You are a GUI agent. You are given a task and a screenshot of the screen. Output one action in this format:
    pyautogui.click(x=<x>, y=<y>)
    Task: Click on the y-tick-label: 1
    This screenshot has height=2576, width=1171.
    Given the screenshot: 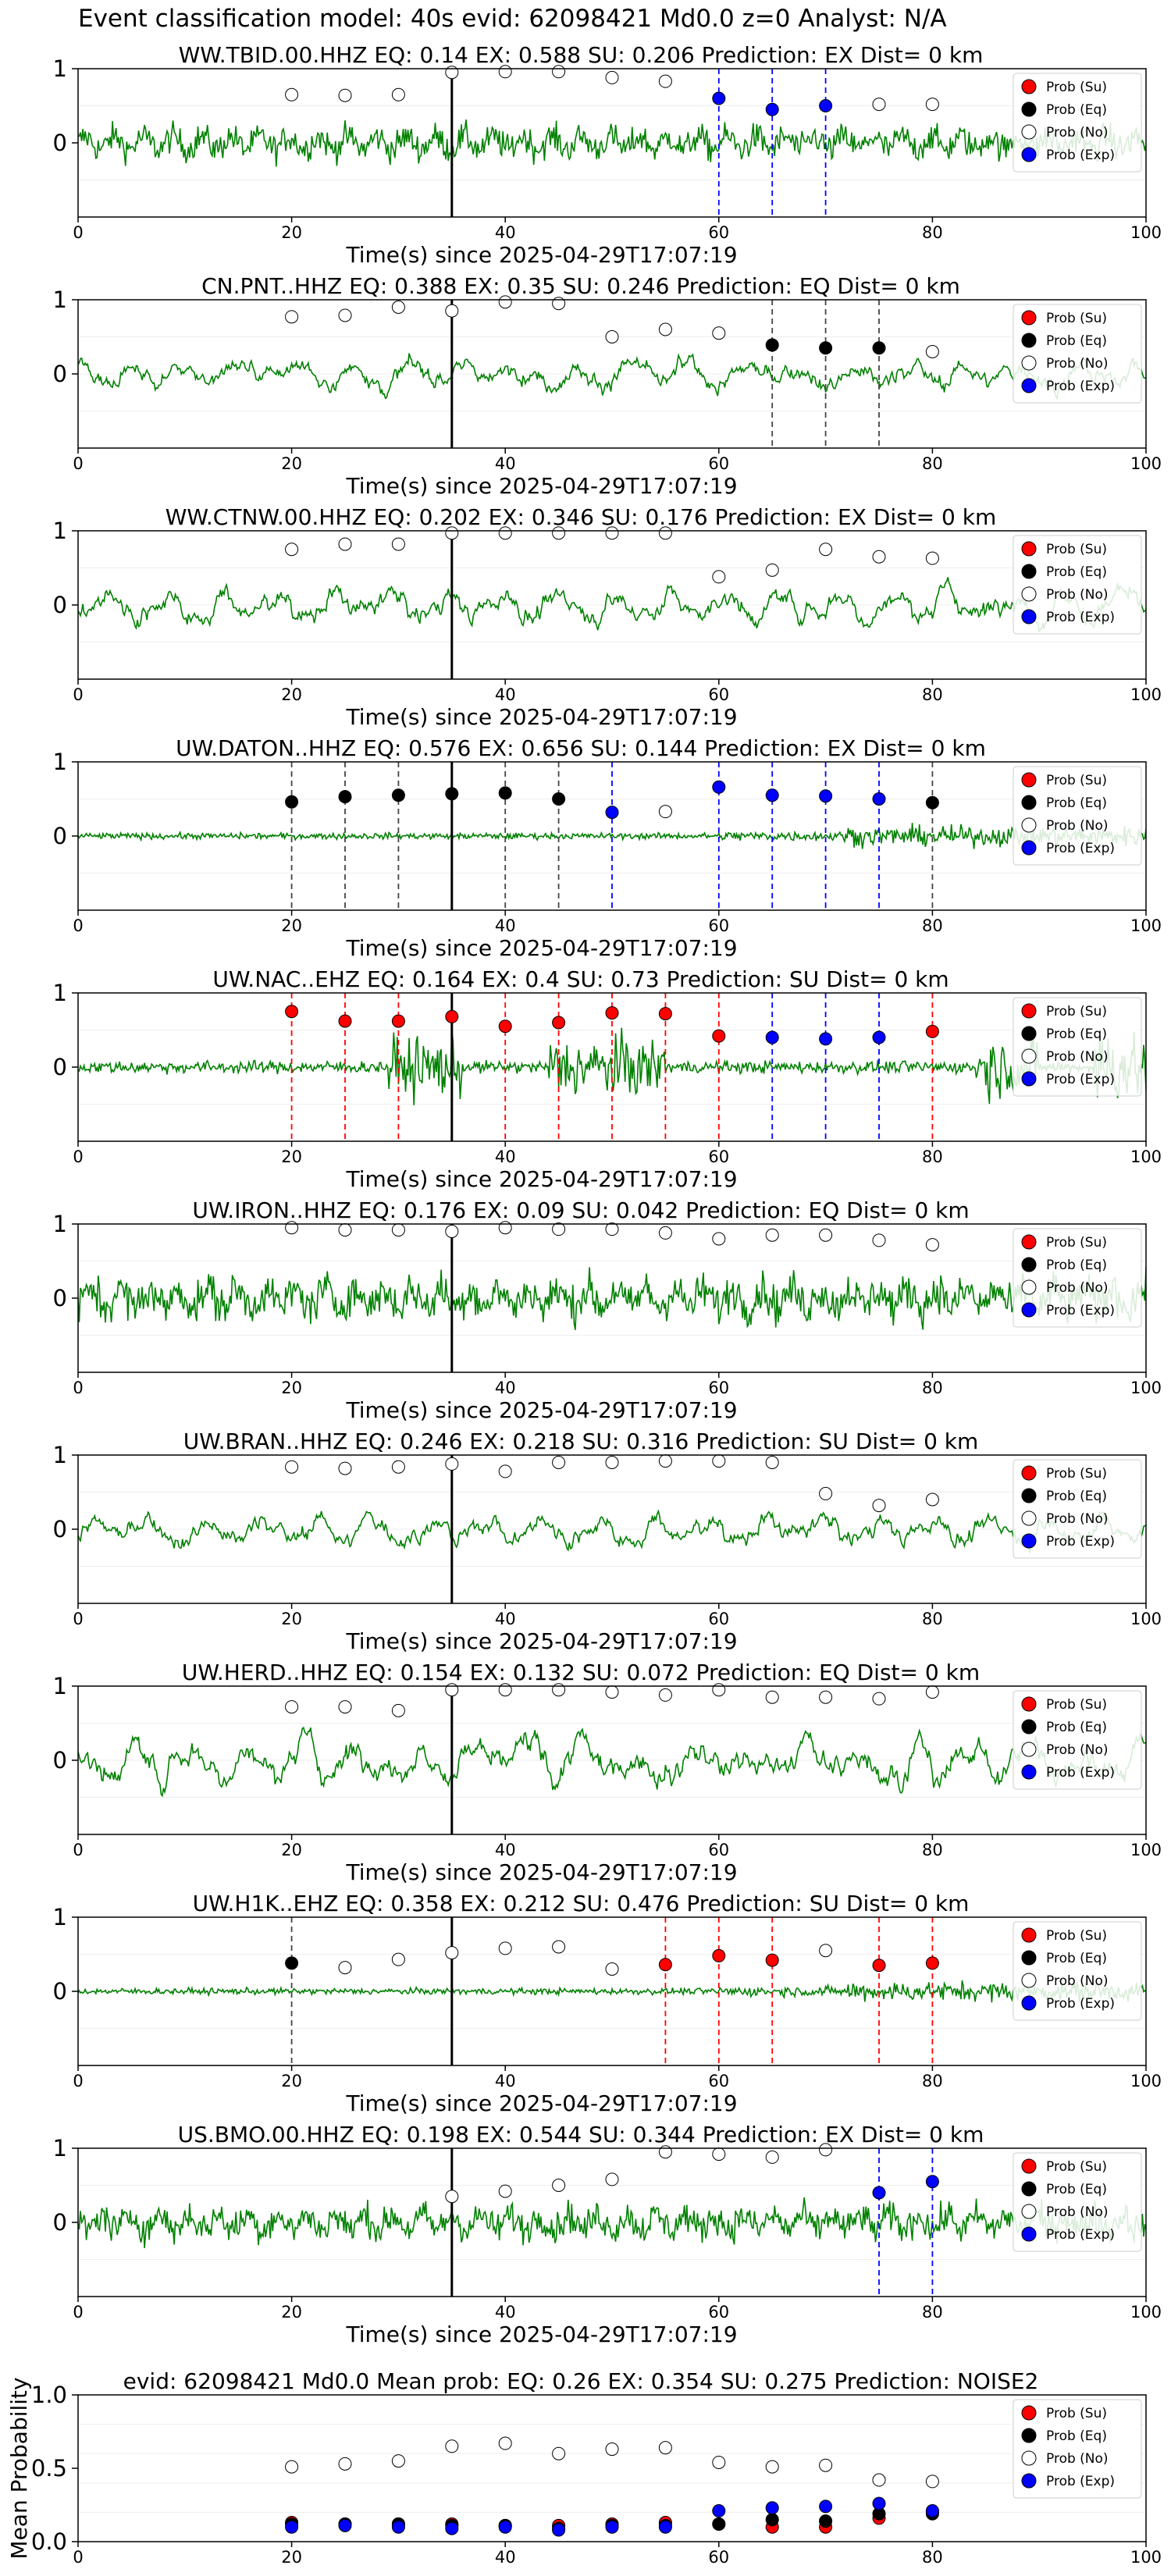 What is the action you would take?
    pyautogui.click(x=60, y=1455)
    